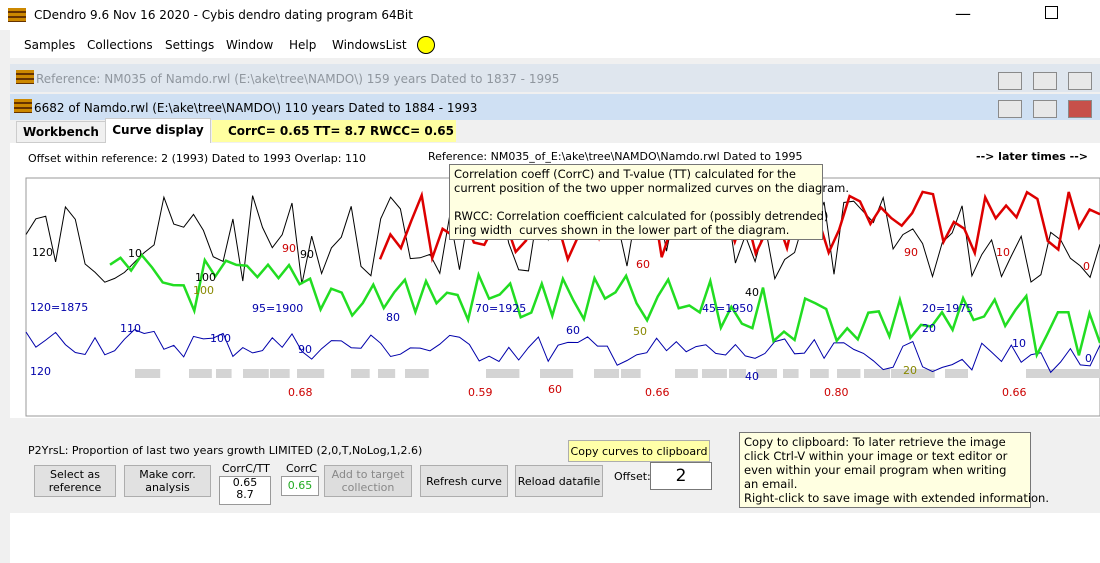  What do you see at coordinates (369, 45) in the screenshot?
I see `menu-item: WindowsList` at bounding box center [369, 45].